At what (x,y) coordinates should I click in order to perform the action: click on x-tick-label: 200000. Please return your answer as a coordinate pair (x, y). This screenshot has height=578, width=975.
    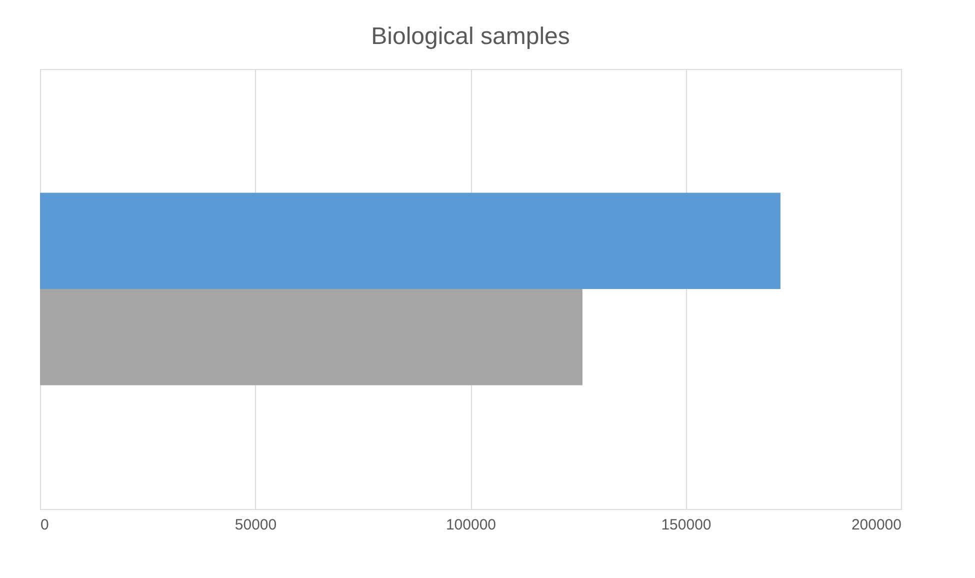
    Looking at the image, I should click on (876, 525).